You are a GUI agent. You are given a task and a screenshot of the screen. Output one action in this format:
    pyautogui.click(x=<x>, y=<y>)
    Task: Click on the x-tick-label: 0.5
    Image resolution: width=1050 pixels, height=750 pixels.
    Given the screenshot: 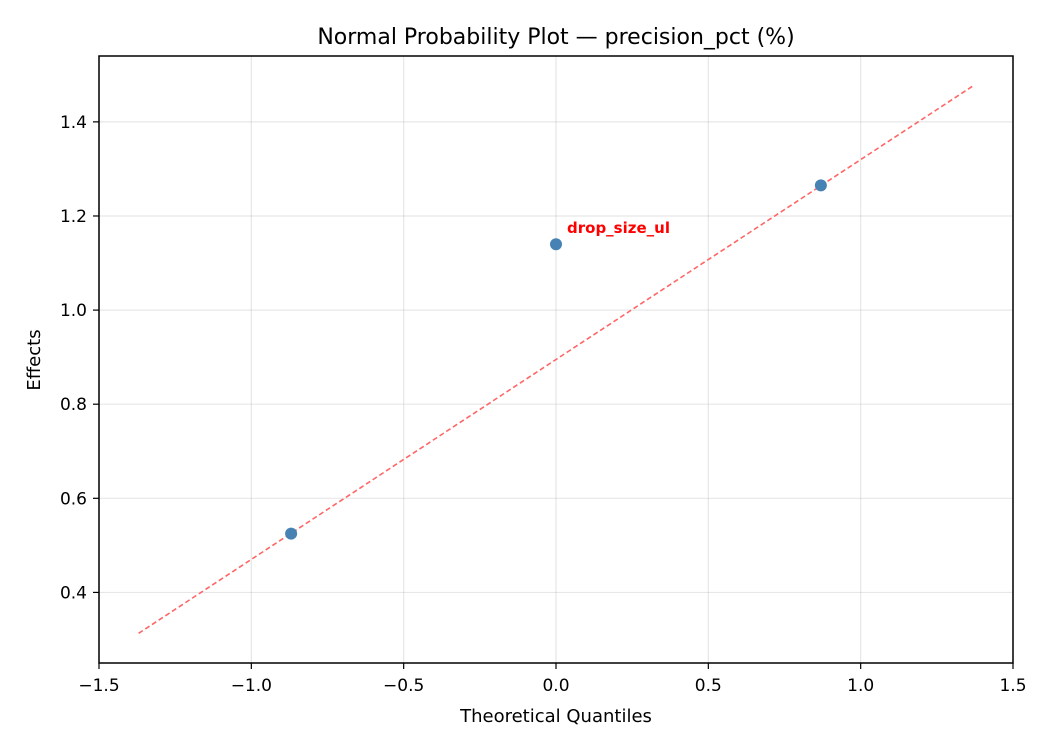 What is the action you would take?
    pyautogui.click(x=708, y=686)
    